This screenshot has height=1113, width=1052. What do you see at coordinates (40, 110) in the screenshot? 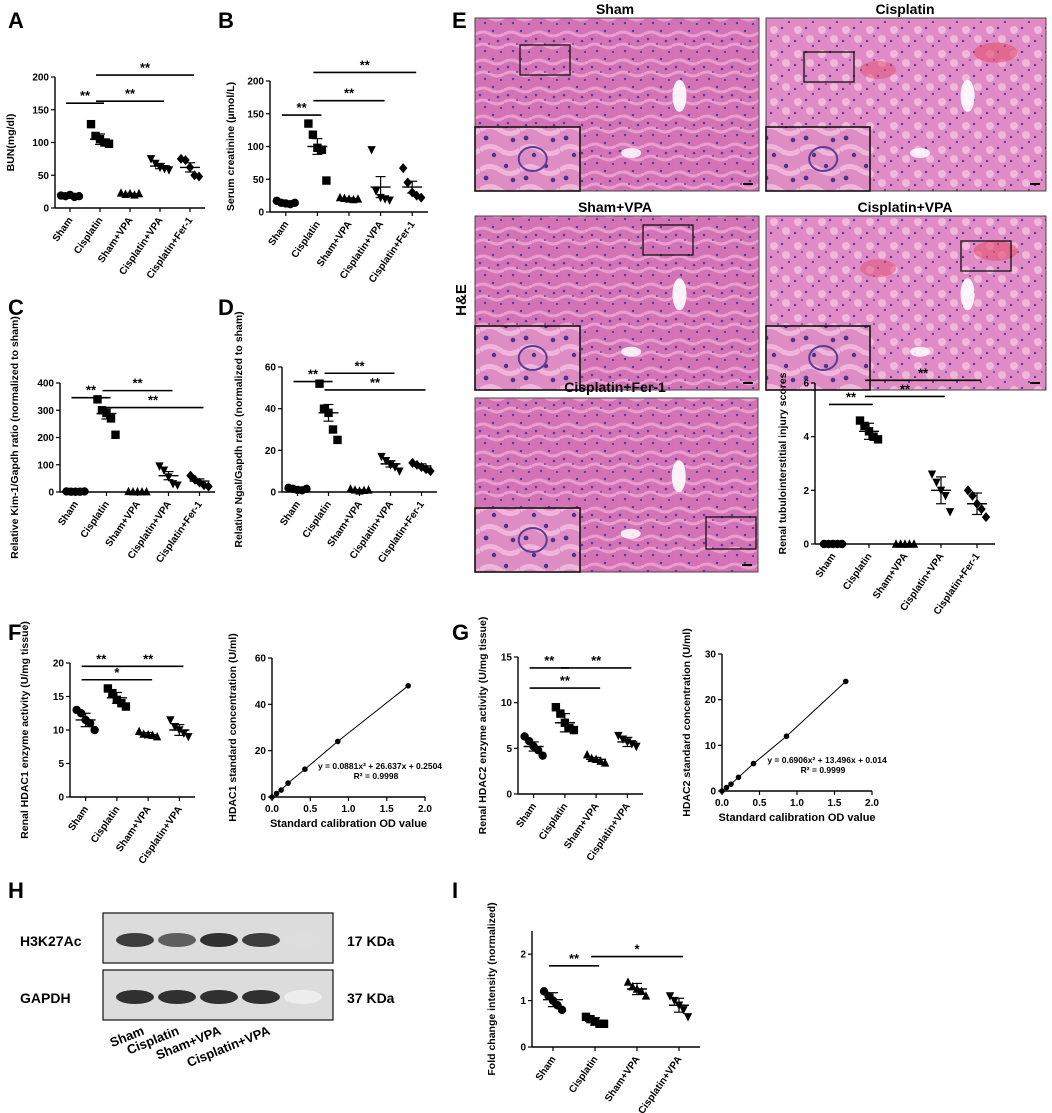
I see `y-tick-label: 150` at bounding box center [40, 110].